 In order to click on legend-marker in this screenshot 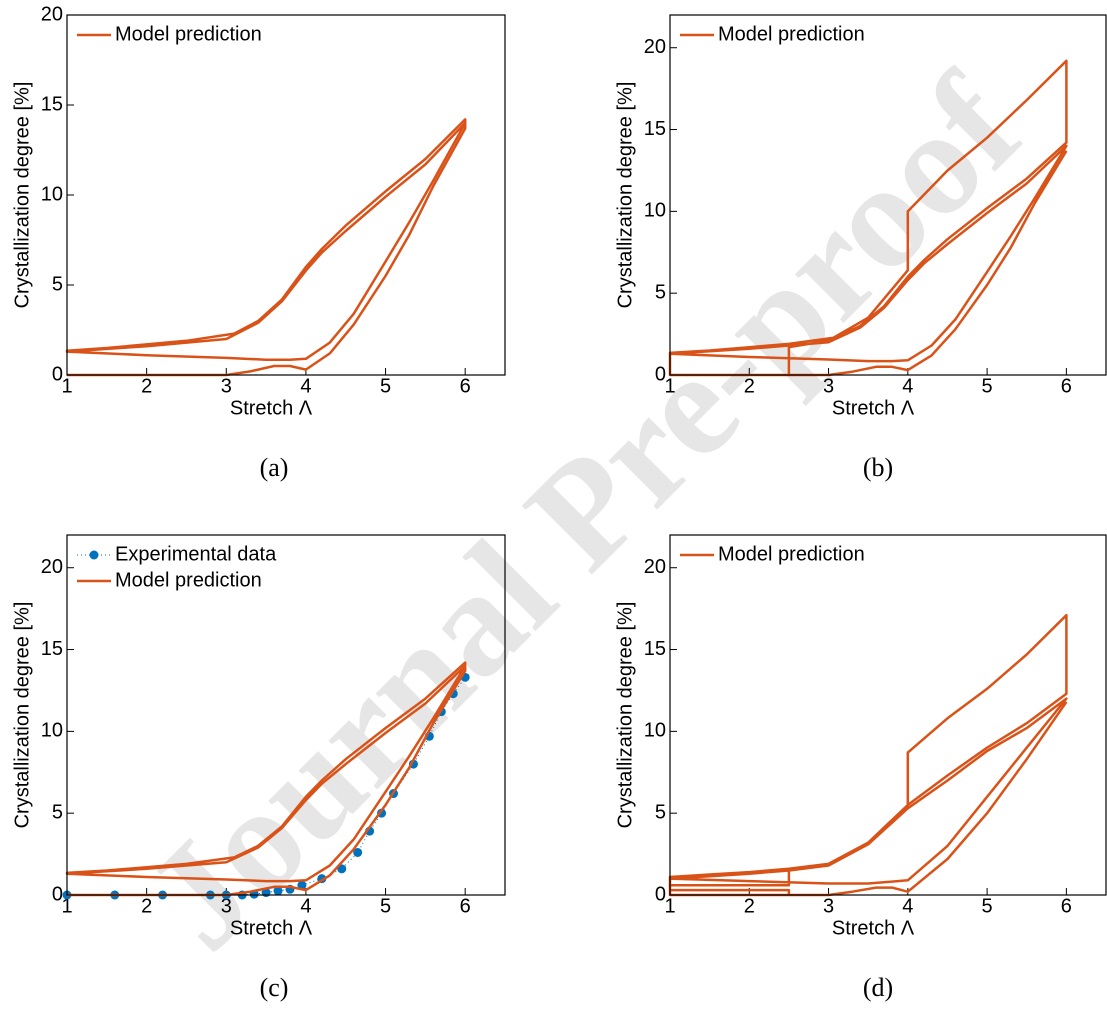, I will do `click(94, 555)`.